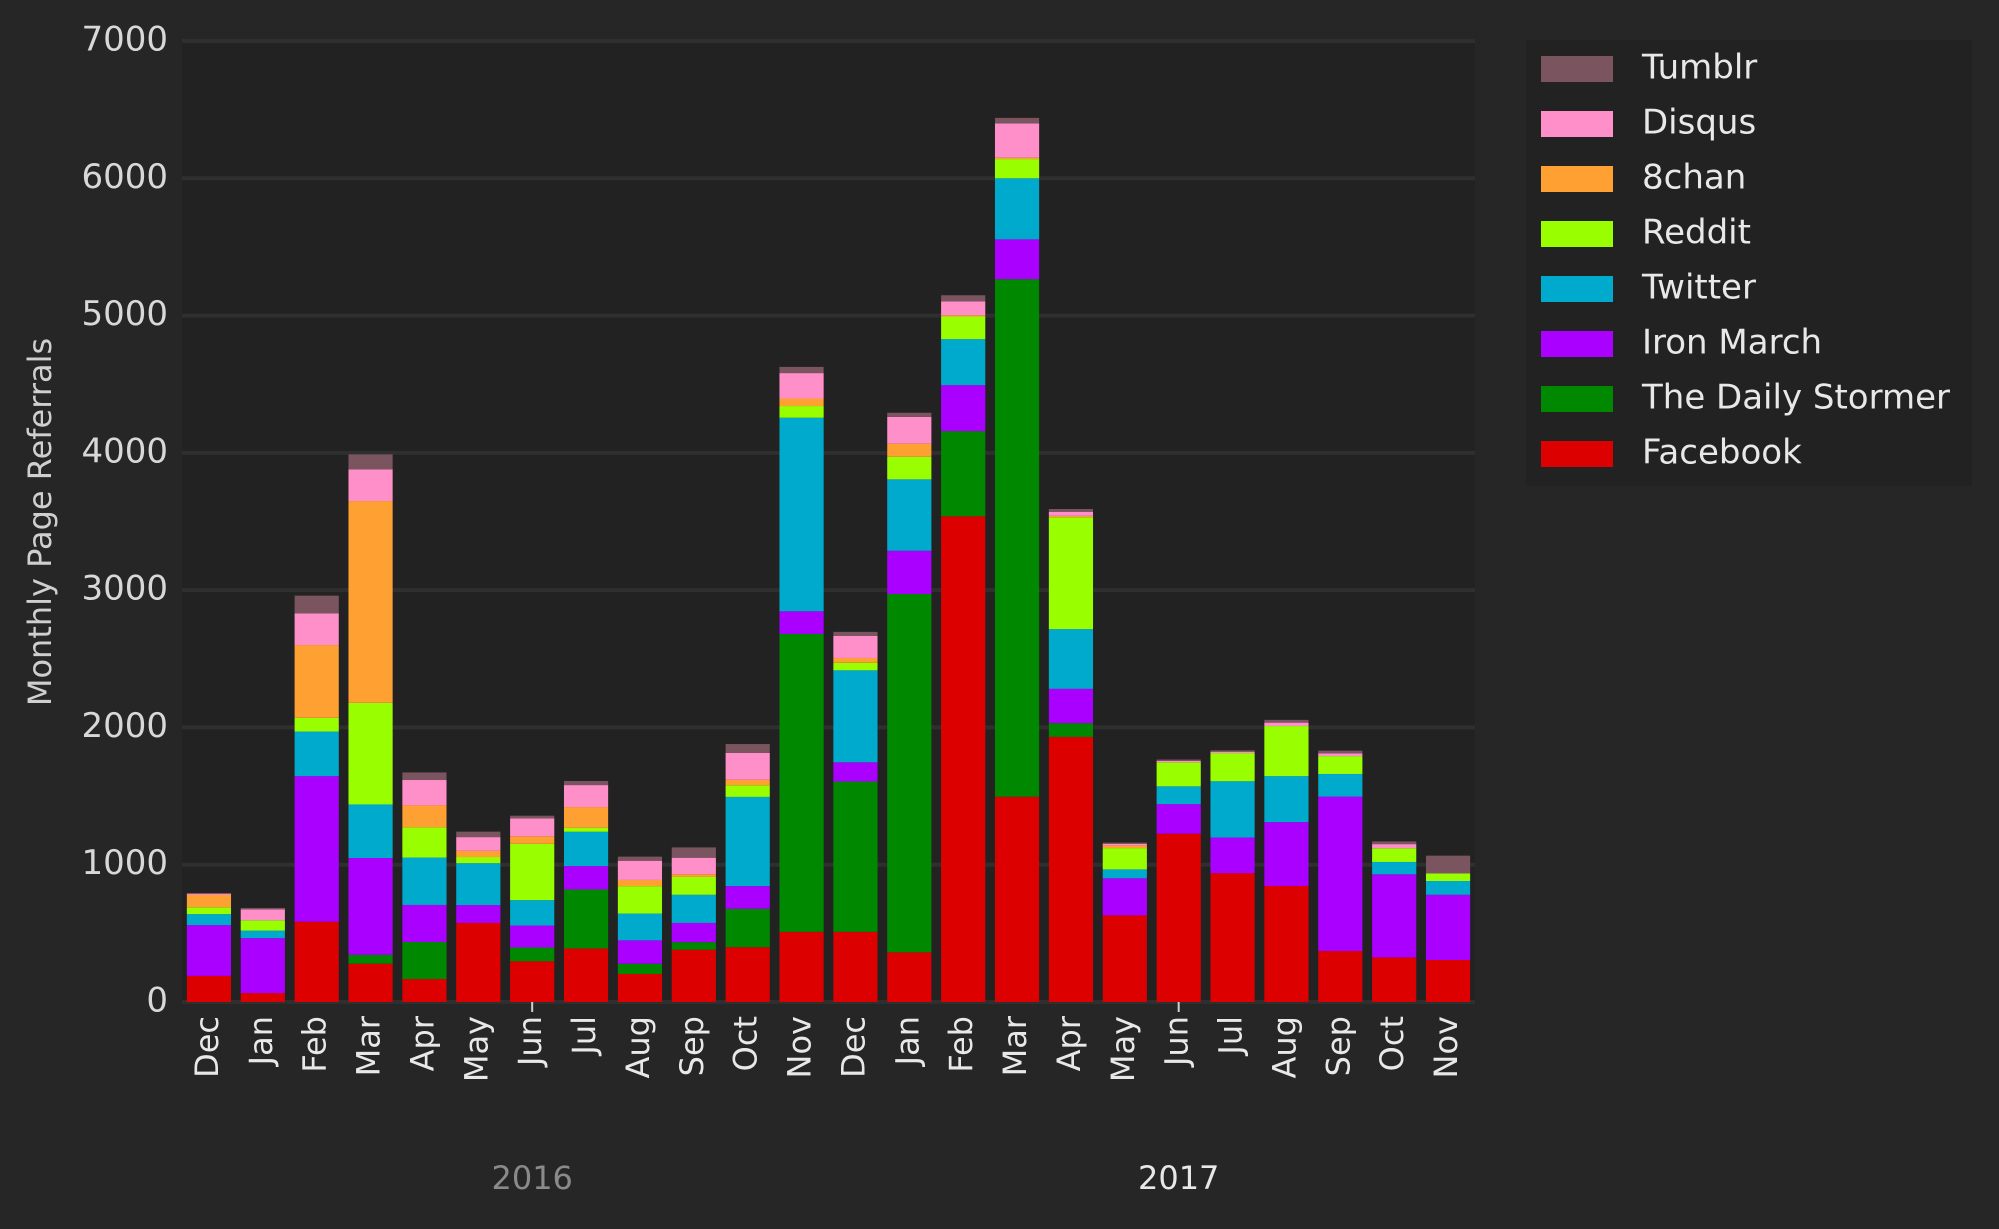  Describe the element at coordinates (124, 177) in the screenshot. I see `y-tick-label: 6000` at that location.